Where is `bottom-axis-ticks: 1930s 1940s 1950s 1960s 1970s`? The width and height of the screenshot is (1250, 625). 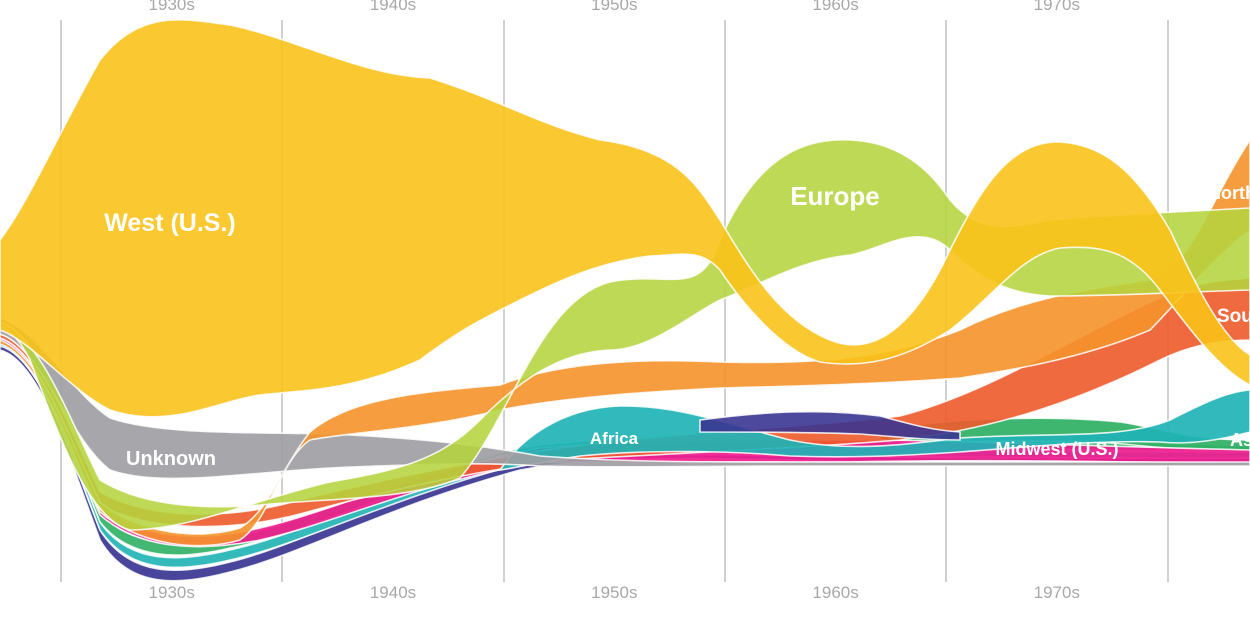
bottom-axis-ticks: 1930s 1940s 1950s 1960s 1970s is located at coordinates (614, 592).